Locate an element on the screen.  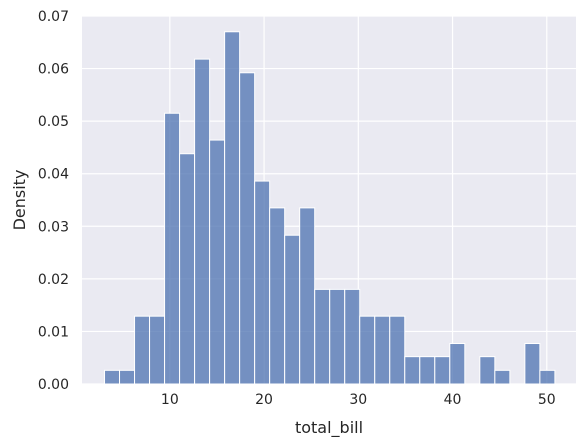
y-tick-label: 0.03 is located at coordinates (53, 227).